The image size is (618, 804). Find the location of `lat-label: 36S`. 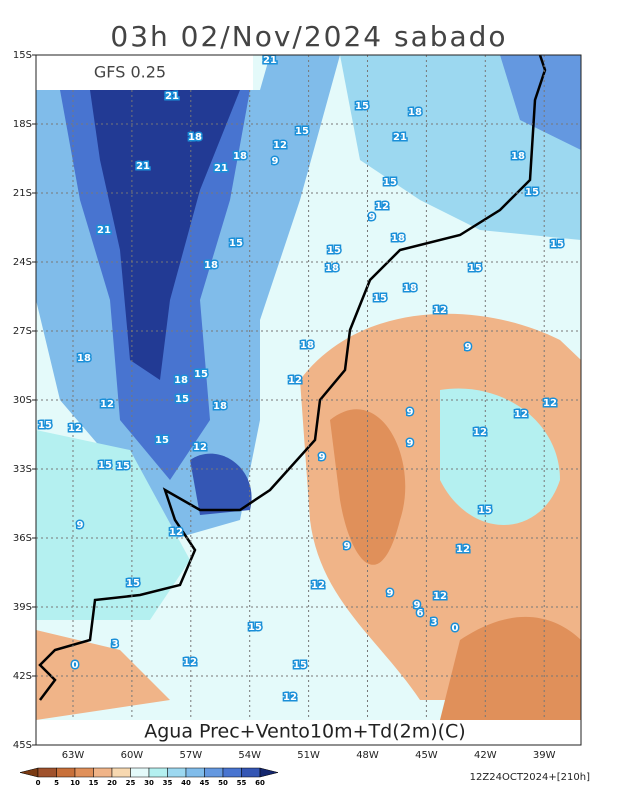

lat-label: 36S is located at coordinates (22, 538).